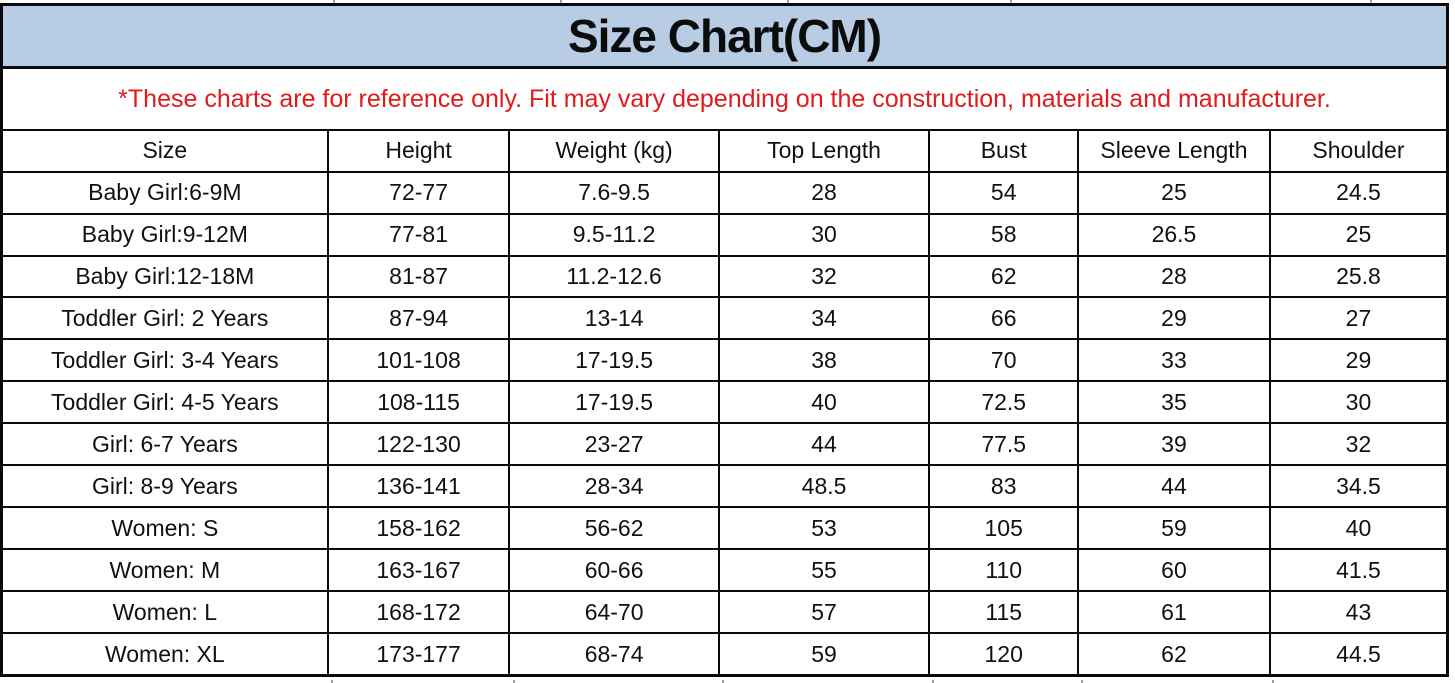  What do you see at coordinates (824, 360) in the screenshot?
I see `table-cell: 38` at bounding box center [824, 360].